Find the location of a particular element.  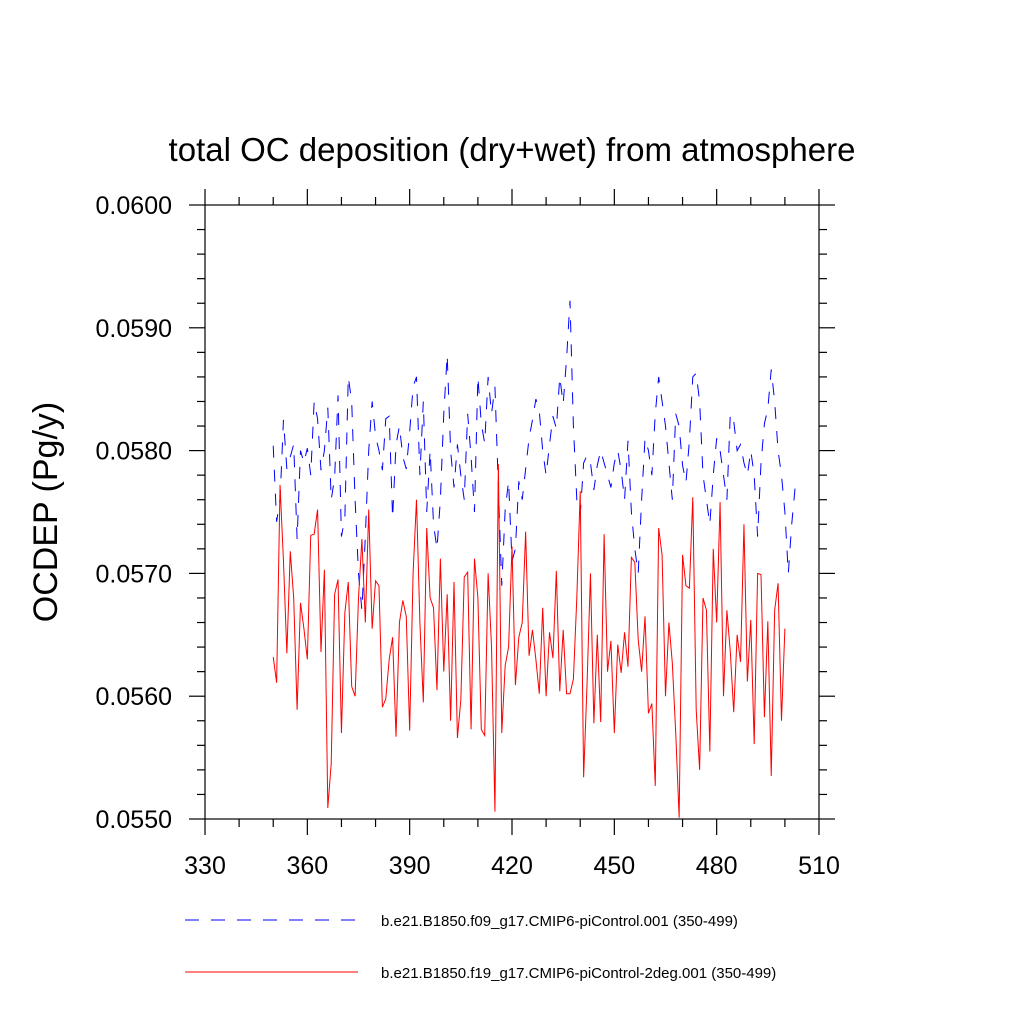

y-tick-label: 0.0560 is located at coordinates (134, 697).